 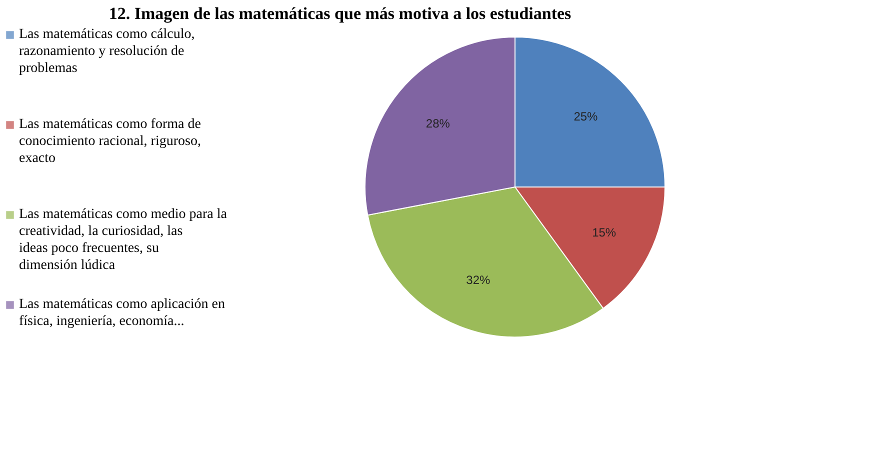 I want to click on legend-label: Las matemáticas como cálculo, razonamiento y resolución de problemas, so click(x=107, y=51).